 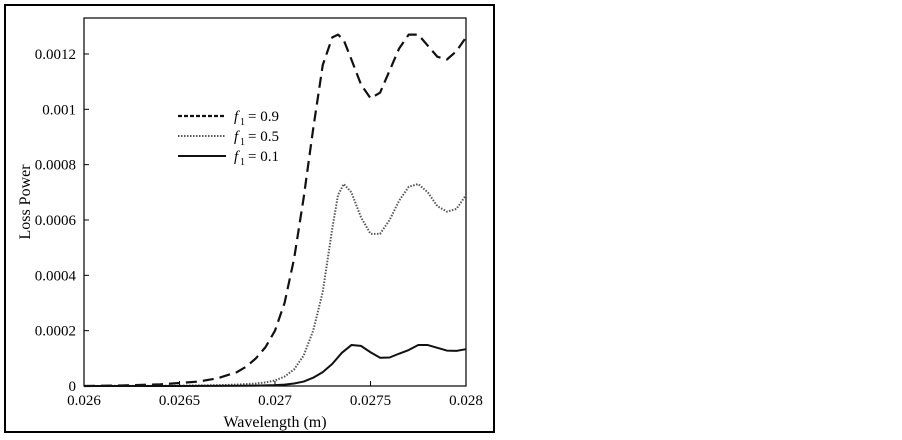 What do you see at coordinates (25, 202) in the screenshot?
I see `y-axis-label: Loss Power` at bounding box center [25, 202].